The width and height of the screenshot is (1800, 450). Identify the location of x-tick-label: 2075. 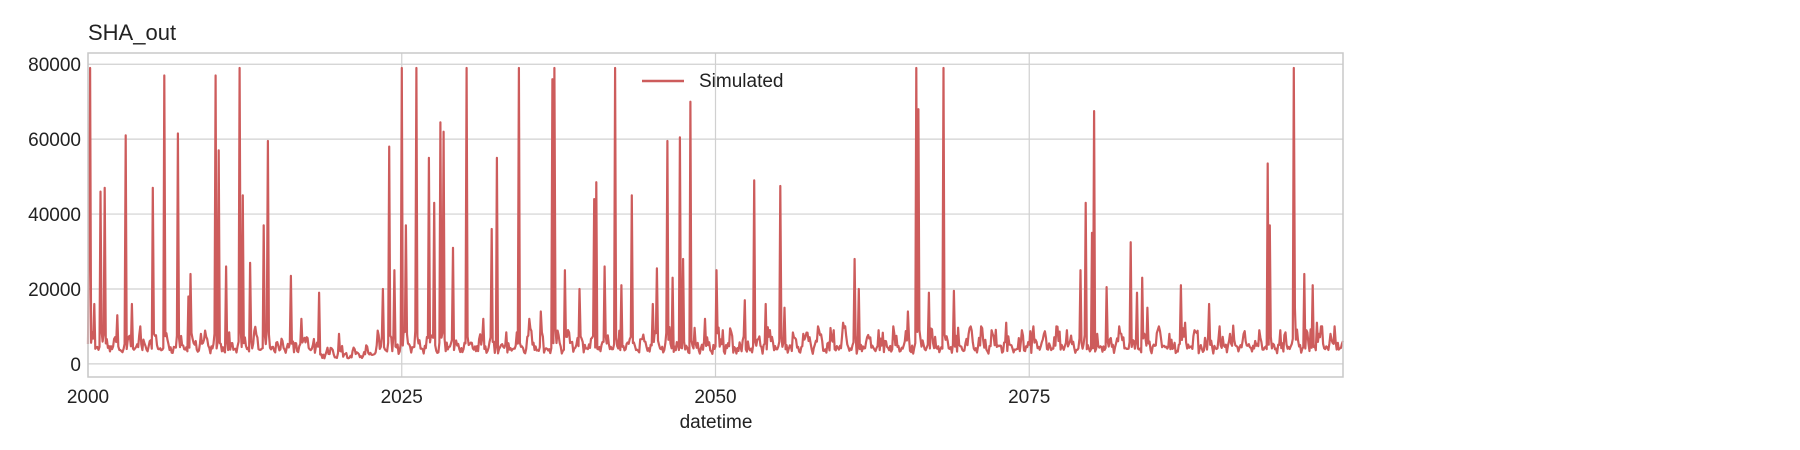
(1029, 397).